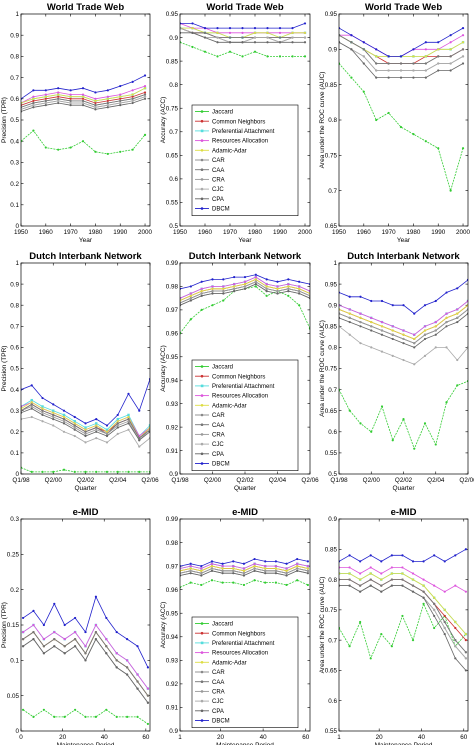  Describe the element at coordinates (218, 673) in the screenshot. I see `legend-label: CAR` at that location.